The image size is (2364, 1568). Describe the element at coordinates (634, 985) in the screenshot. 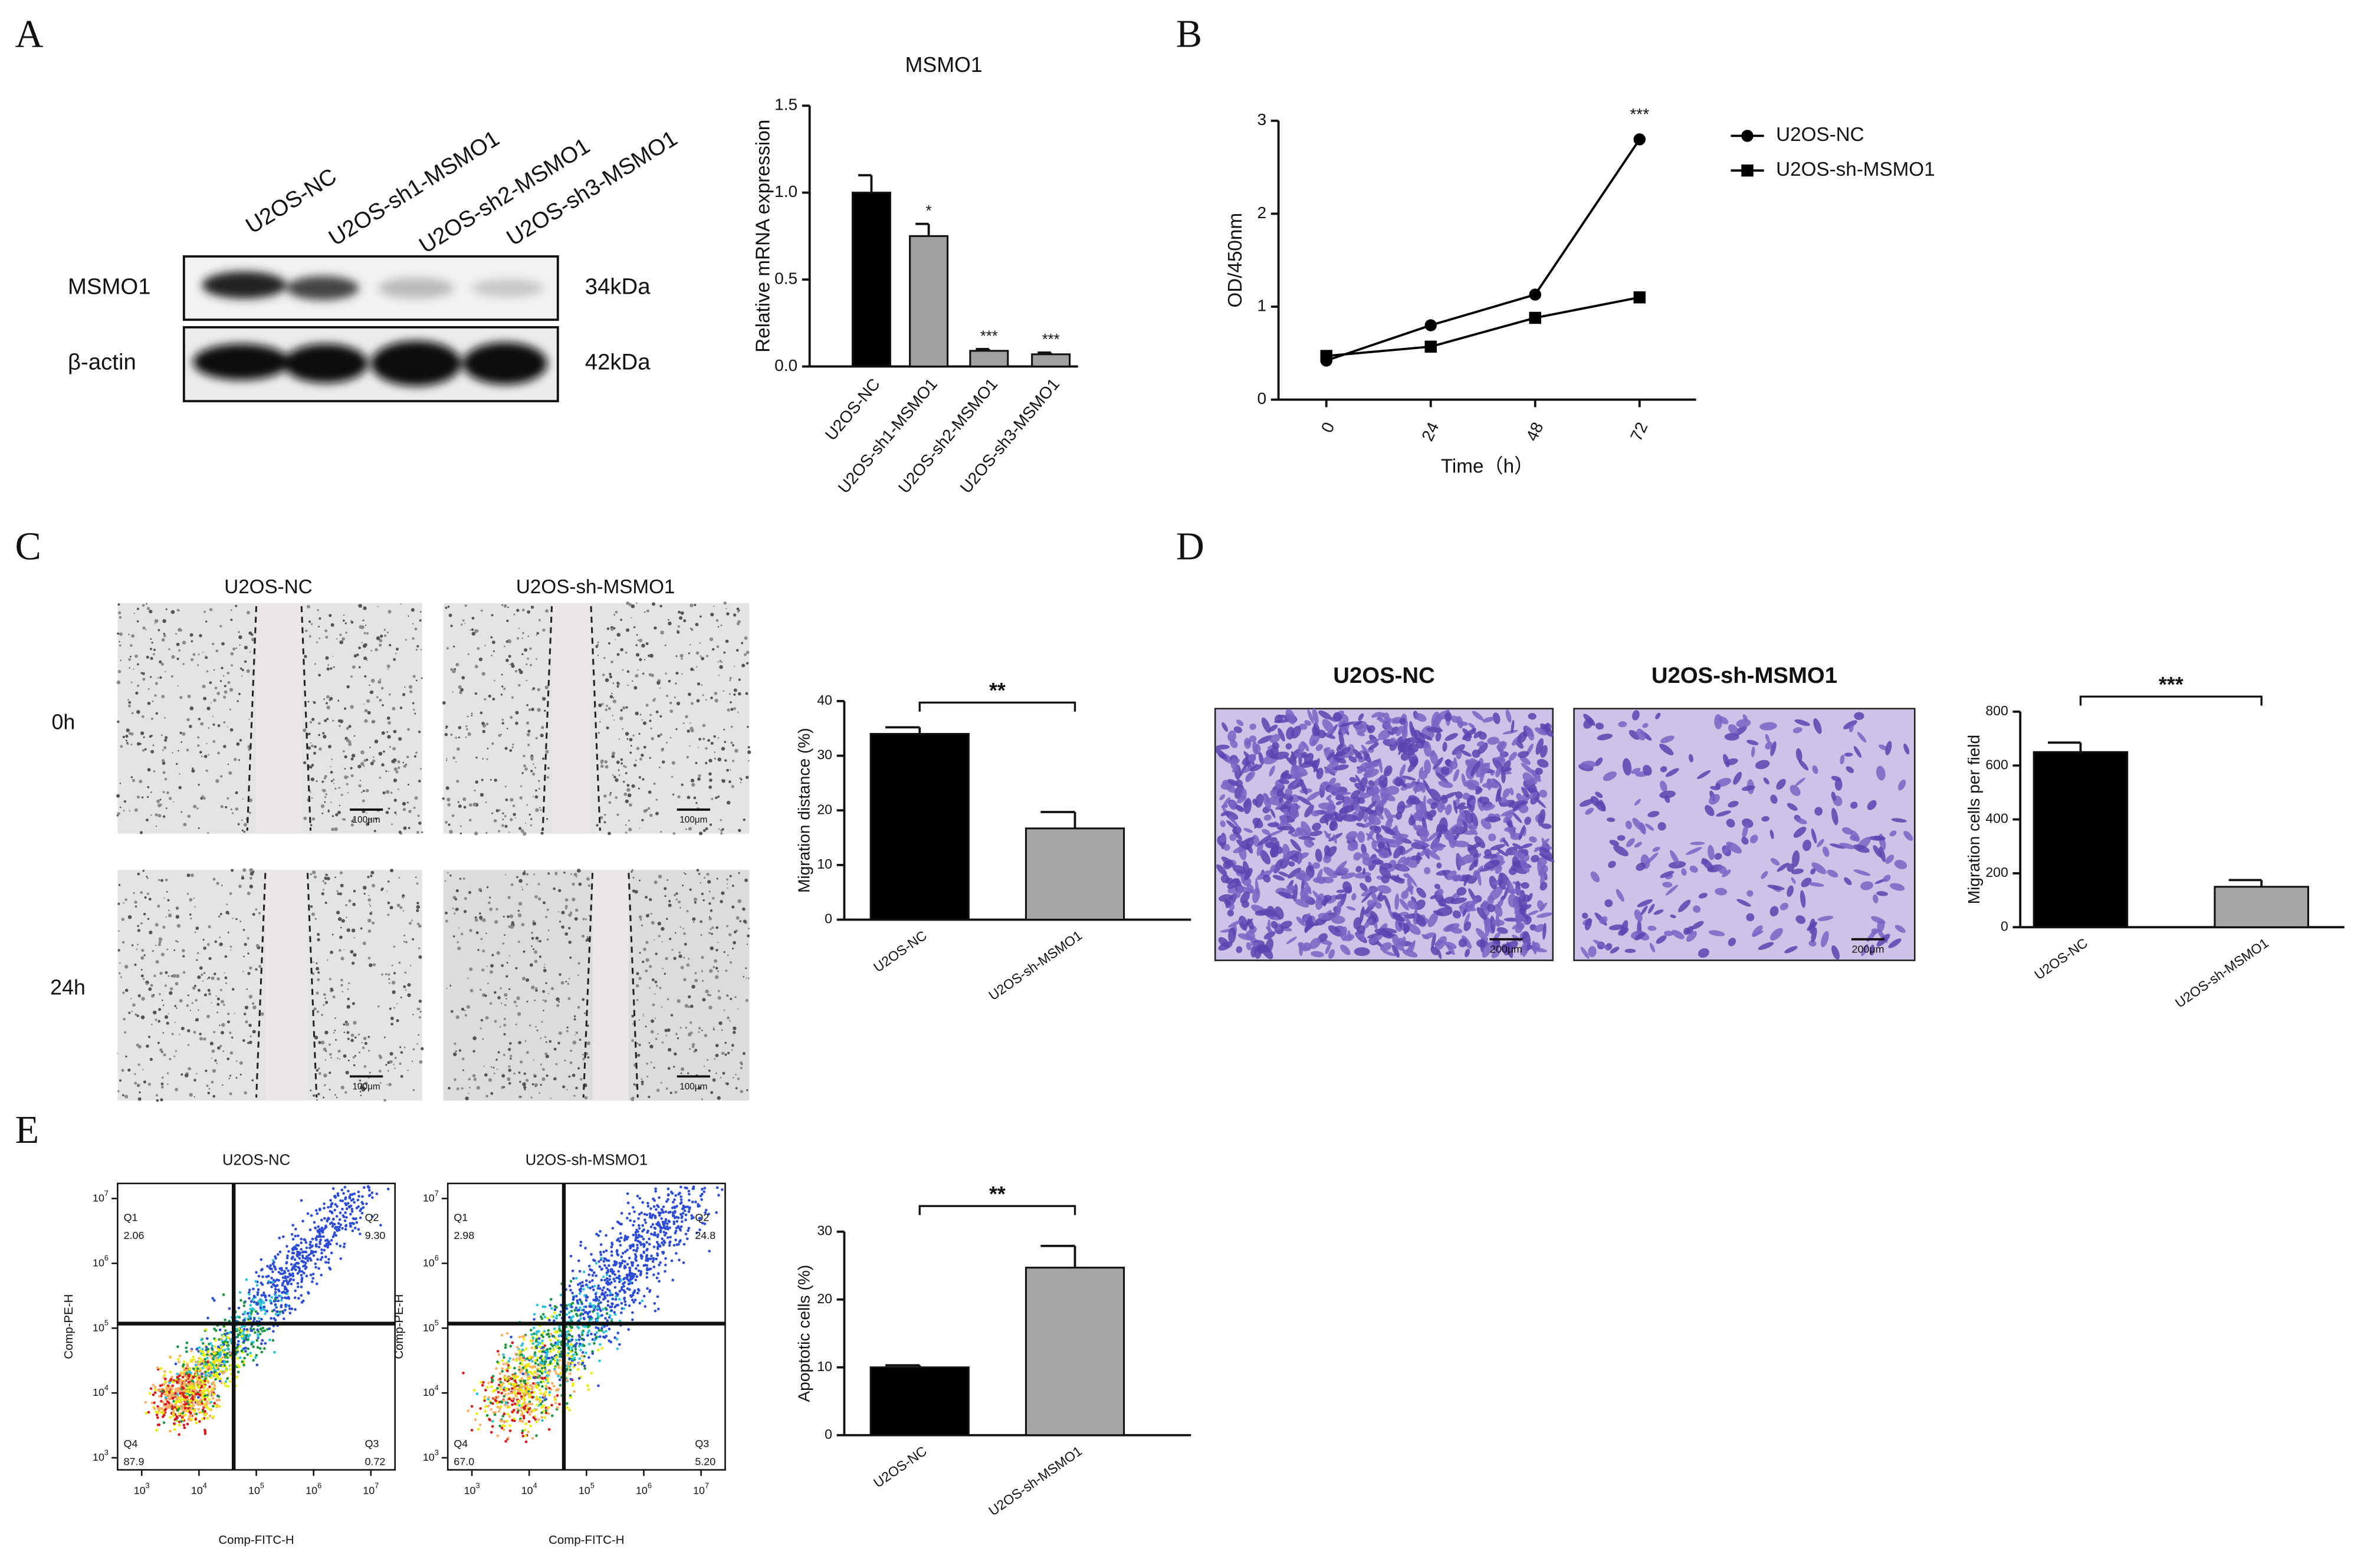

I see `scratch-edge` at that location.